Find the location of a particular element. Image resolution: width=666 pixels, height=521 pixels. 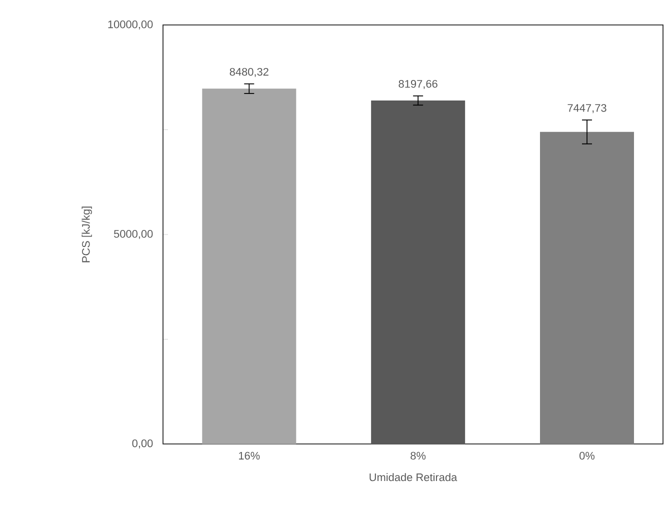

data-label: 7447,73 is located at coordinates (587, 109).